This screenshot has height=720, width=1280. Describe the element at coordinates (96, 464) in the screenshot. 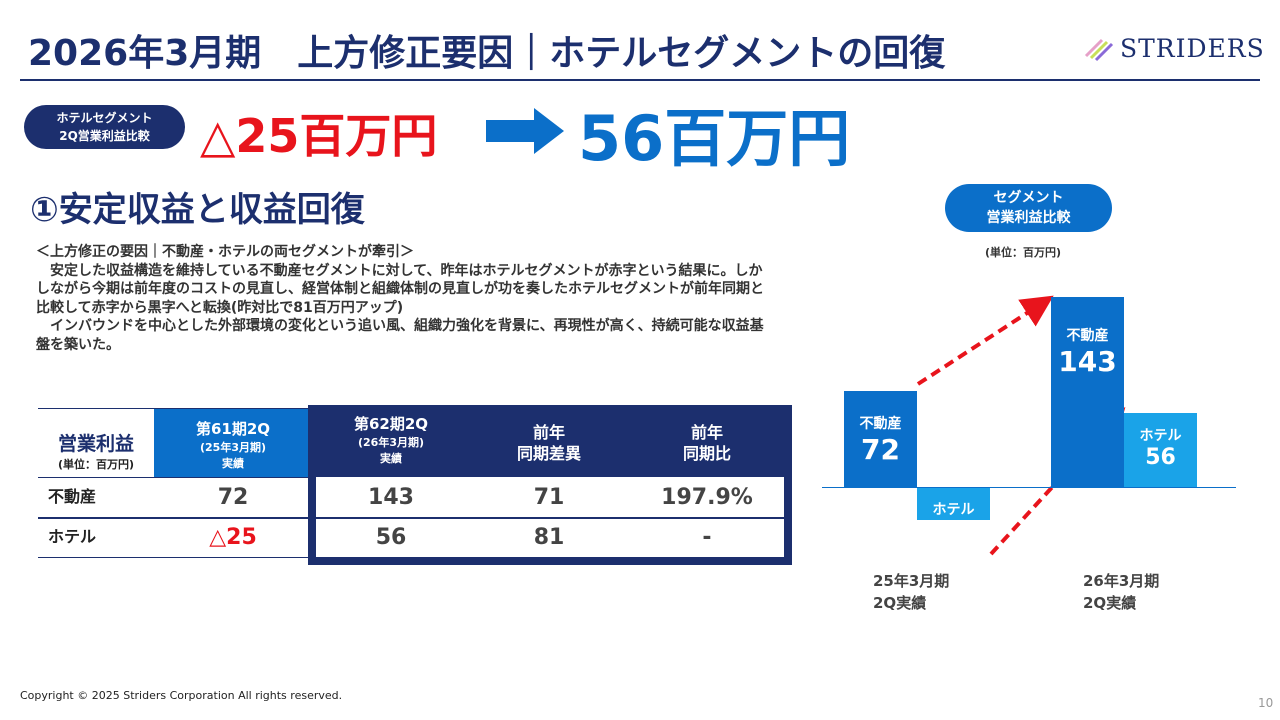

I see `table-label-unit: (単位：百万円)` at that location.